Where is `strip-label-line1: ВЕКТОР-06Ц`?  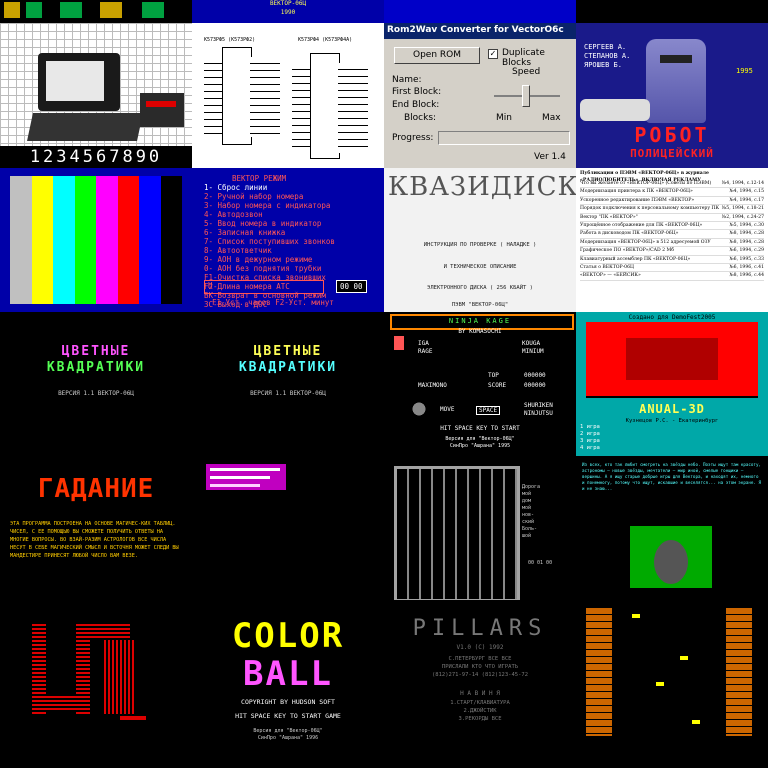
strip-label-line1: ВЕКТОР-06Ц is located at coordinates (288, 3).